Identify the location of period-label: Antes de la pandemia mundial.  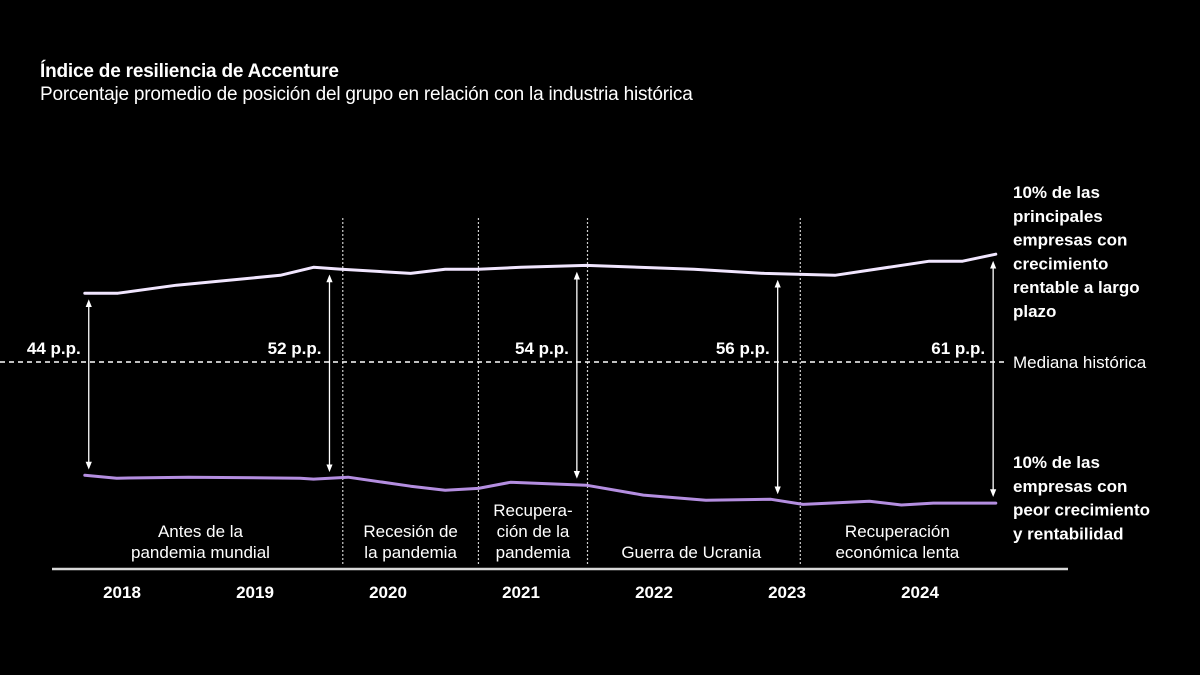
(200, 542).